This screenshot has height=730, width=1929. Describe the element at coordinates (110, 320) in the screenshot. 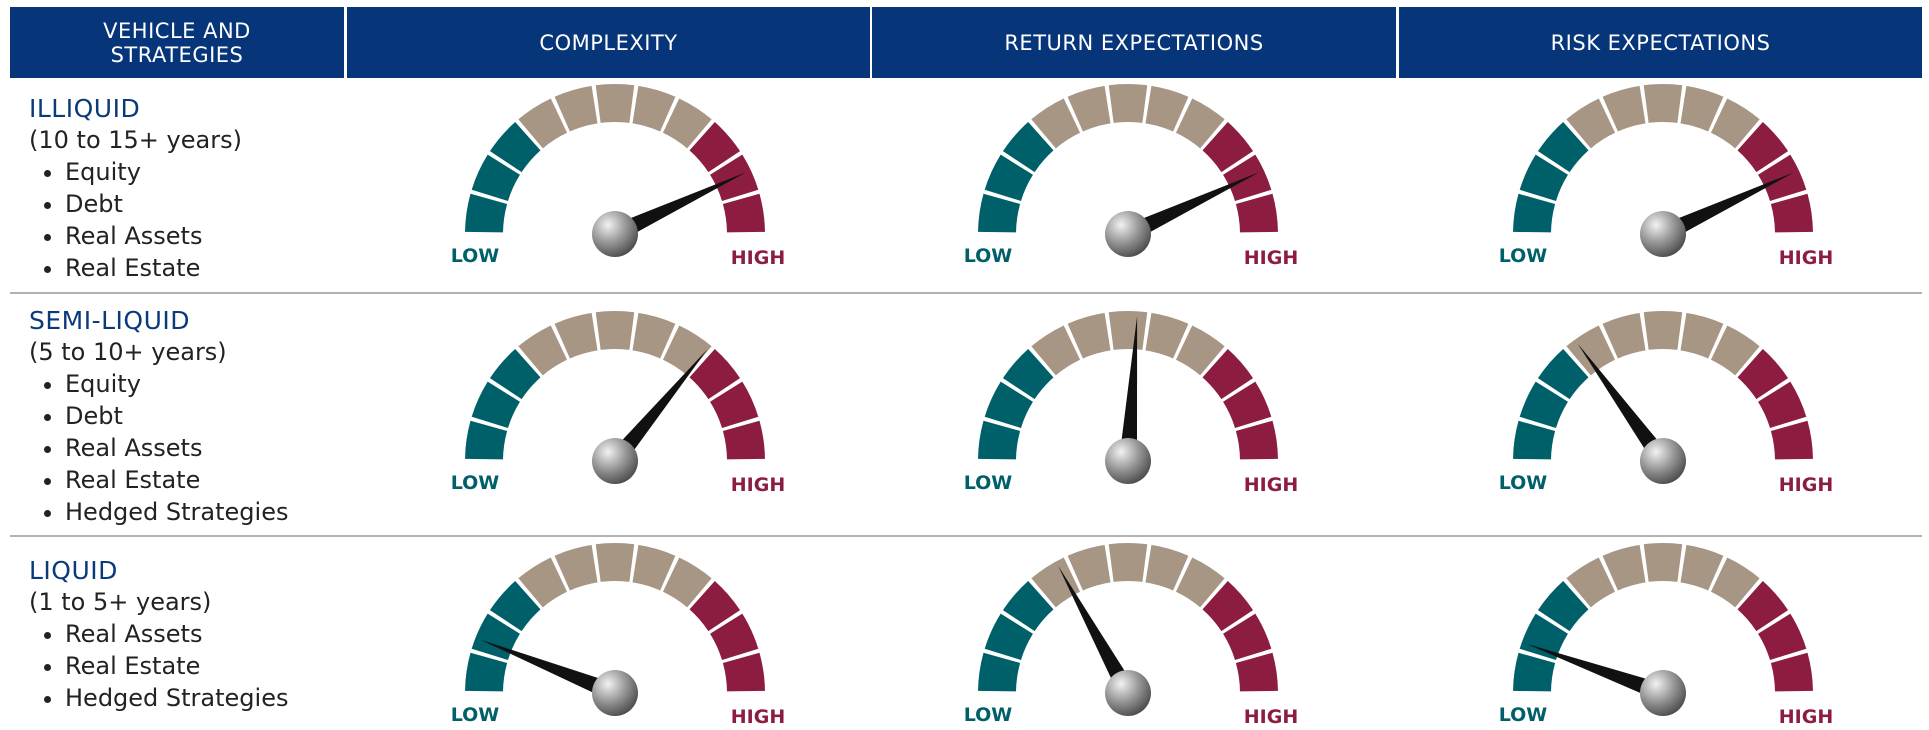

I see `row-title: SEMI-LIQUID` at that location.